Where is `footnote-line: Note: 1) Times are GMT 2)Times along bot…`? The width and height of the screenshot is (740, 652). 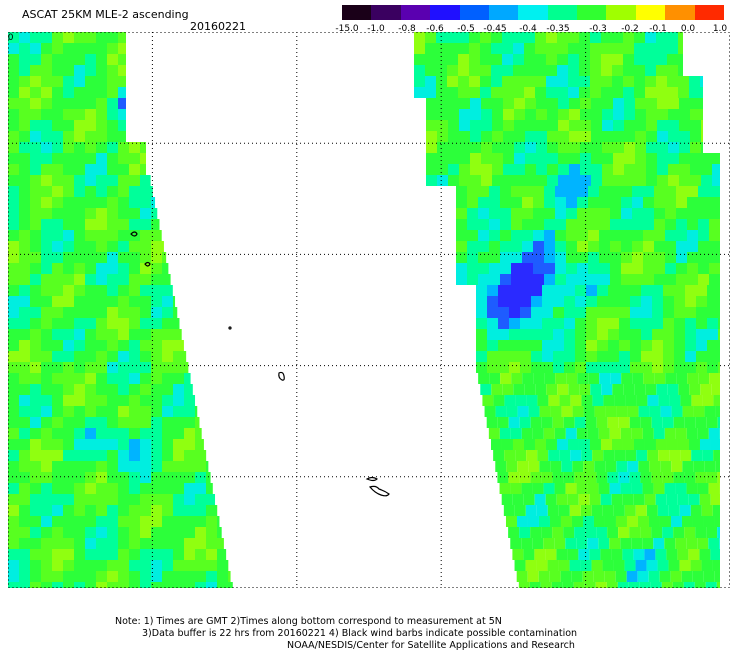
footnote-line: Note: 1) Times are GMT 2)Times along bot… is located at coordinates (346, 622).